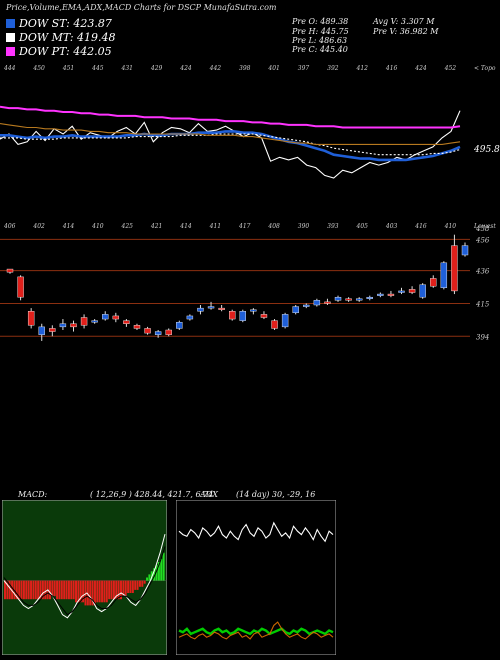 This screenshot has width=500, height=660. Describe the element at coordinates (152, 494) in the screenshot. I see `macd-params: ( 12,26,9 ) 428.44, 421.7, 6.74` at that location.